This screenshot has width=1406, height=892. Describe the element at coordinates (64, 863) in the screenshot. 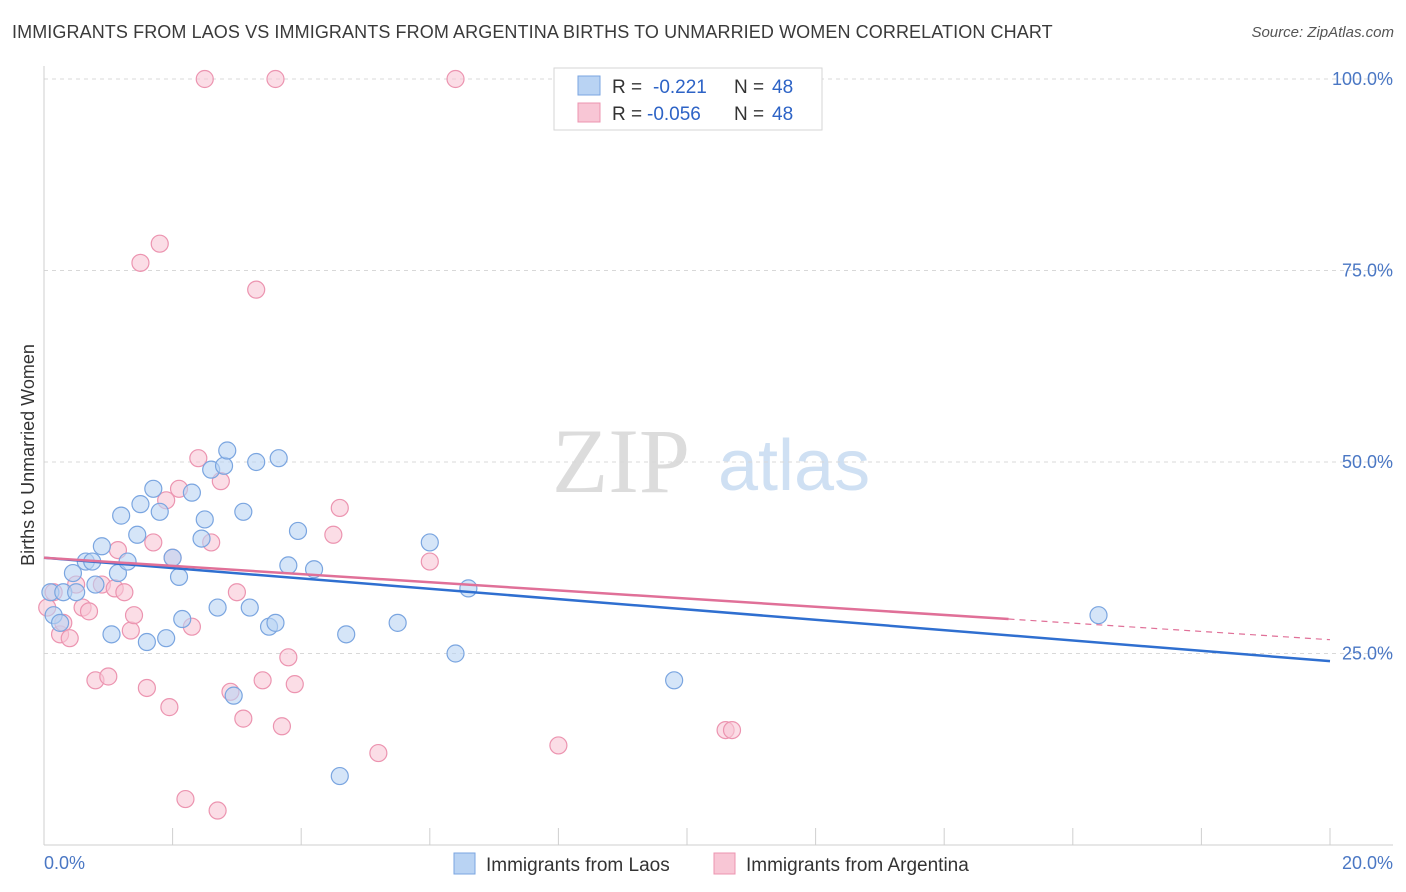

I see `x-tick-label-min: 0.0%` at that location.